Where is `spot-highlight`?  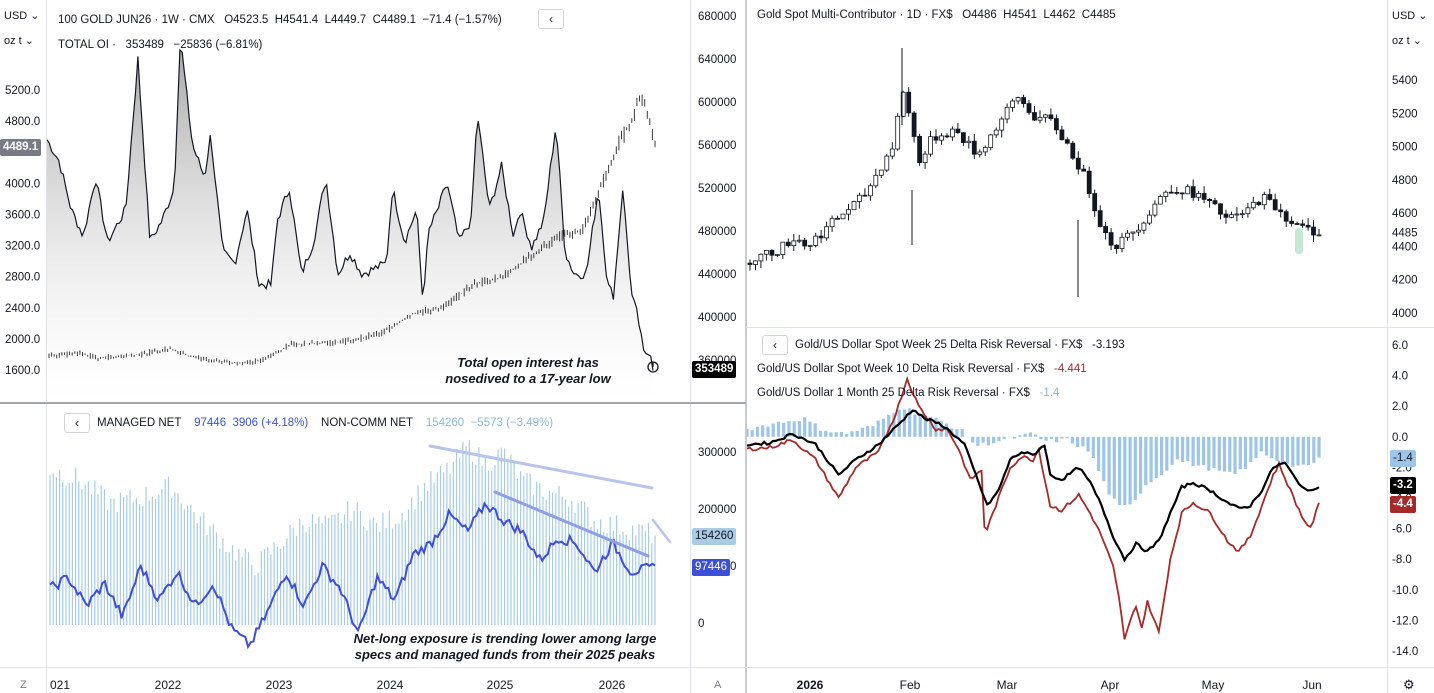
spot-highlight is located at coordinates (1299, 241).